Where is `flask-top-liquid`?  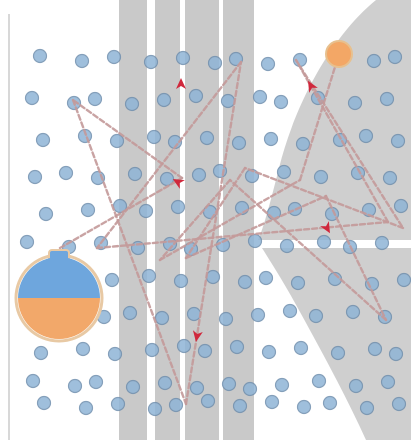 flask-top-liquid is located at coordinates (59, 277).